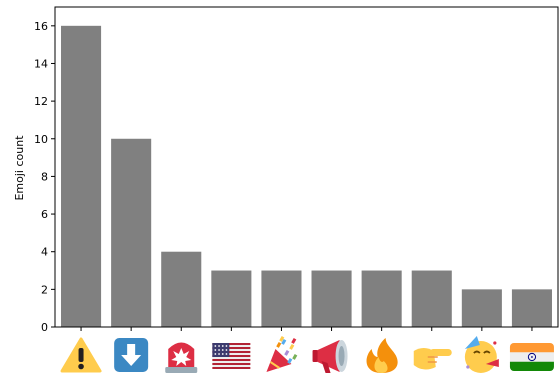 This screenshot has height=374, width=560. I want to click on bar-fire, so click(381, 298).